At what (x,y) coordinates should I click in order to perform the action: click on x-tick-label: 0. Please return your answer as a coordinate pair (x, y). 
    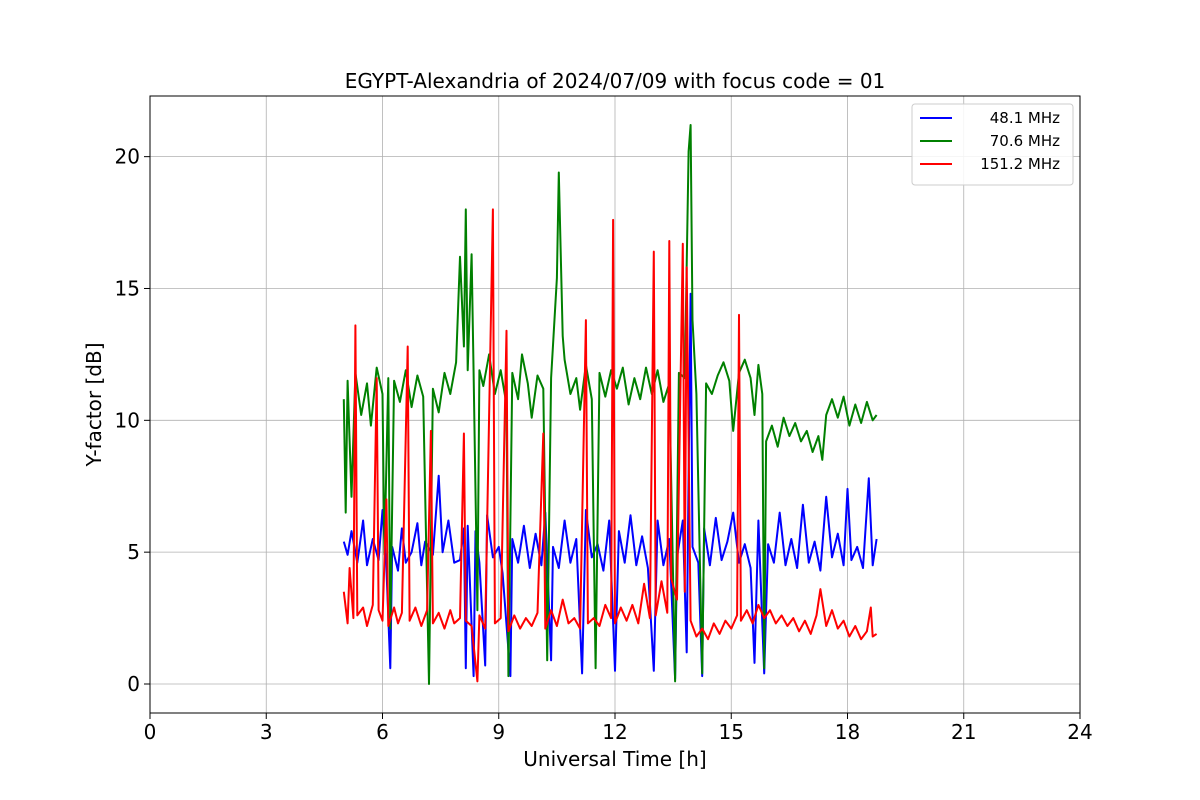
    Looking at the image, I should click on (150, 732).